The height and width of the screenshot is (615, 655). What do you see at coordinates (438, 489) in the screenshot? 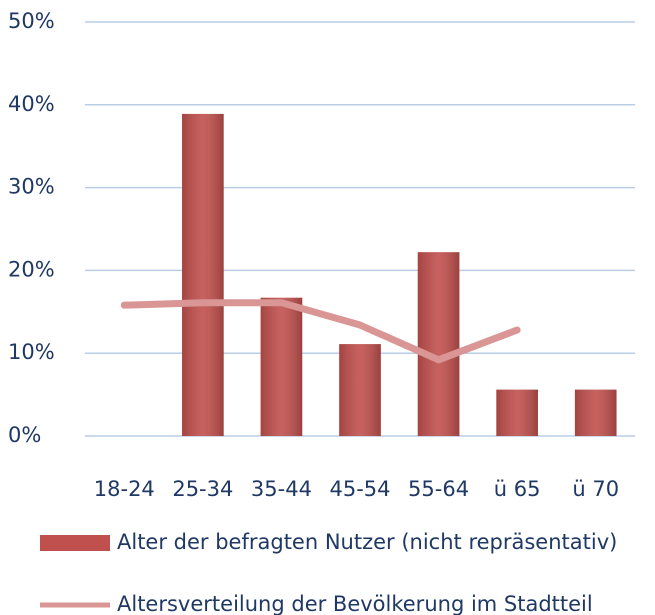
I see `x-tick-label: 55-64` at bounding box center [438, 489].